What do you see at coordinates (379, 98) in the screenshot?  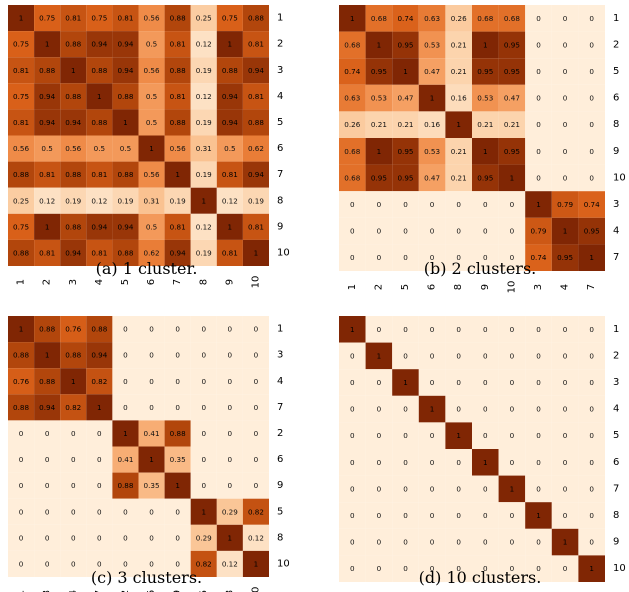 I see `cell-value-label: 0.53` at bounding box center [379, 98].